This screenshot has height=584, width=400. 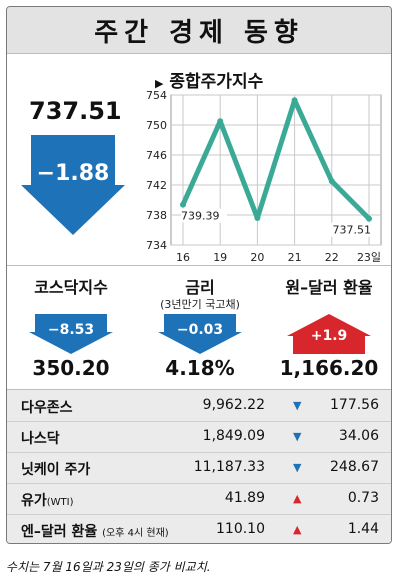 What do you see at coordinates (73, 173) in the screenshot?
I see `kospi-change: −1.88` at bounding box center [73, 173].